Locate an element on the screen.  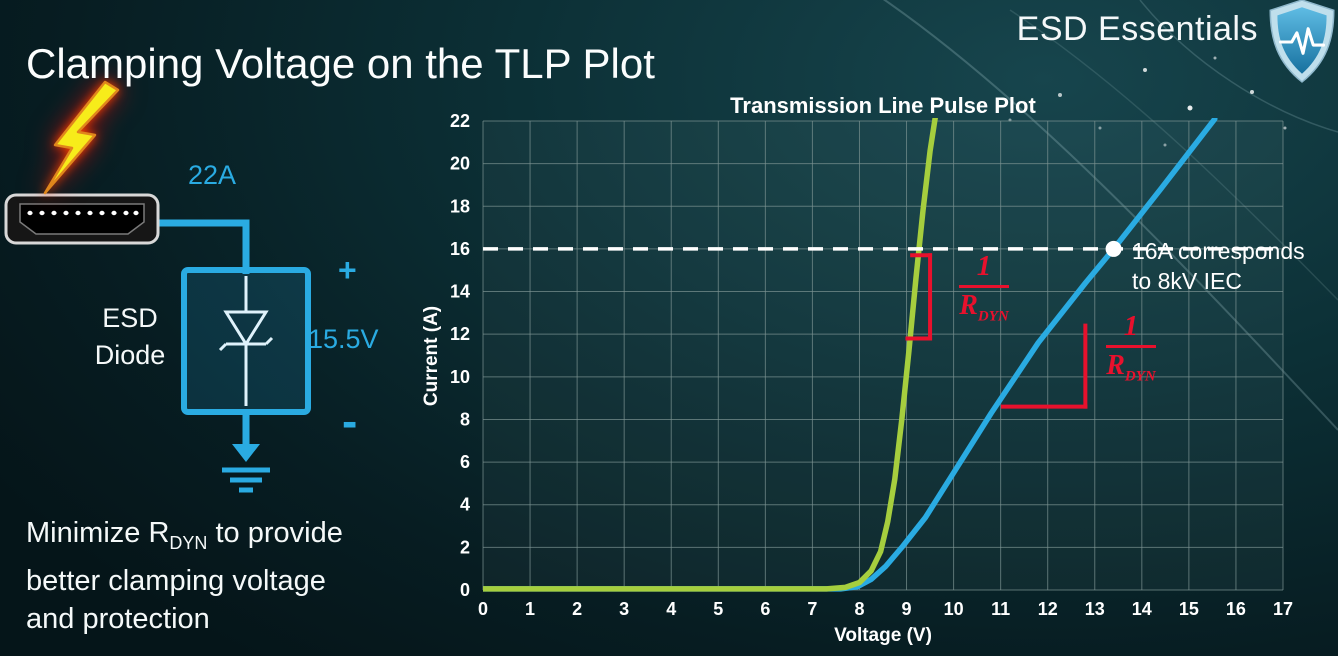
zener-diode-symbol is located at coordinates (246, 341).